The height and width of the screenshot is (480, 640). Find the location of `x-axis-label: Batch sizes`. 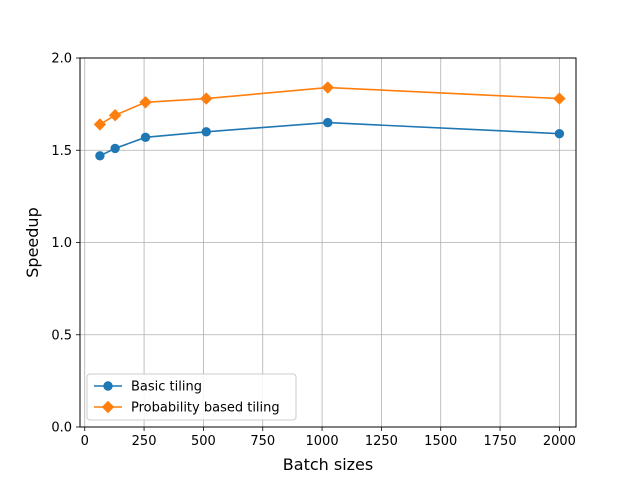

x-axis-label: Batch sizes is located at coordinates (328, 464).